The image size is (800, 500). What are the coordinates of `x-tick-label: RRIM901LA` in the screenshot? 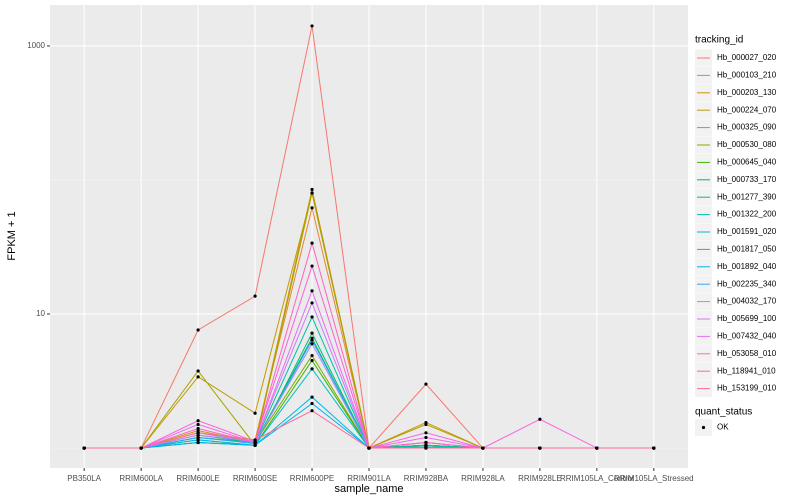 It's located at (369, 478).